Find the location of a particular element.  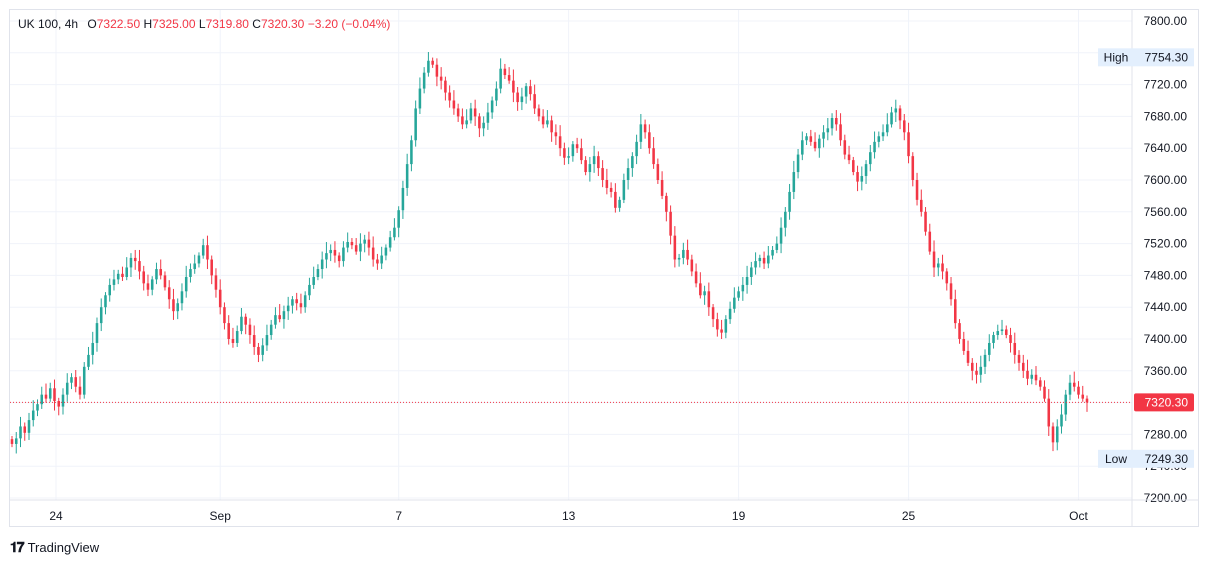

x-tick-label: 25 is located at coordinates (909, 516).